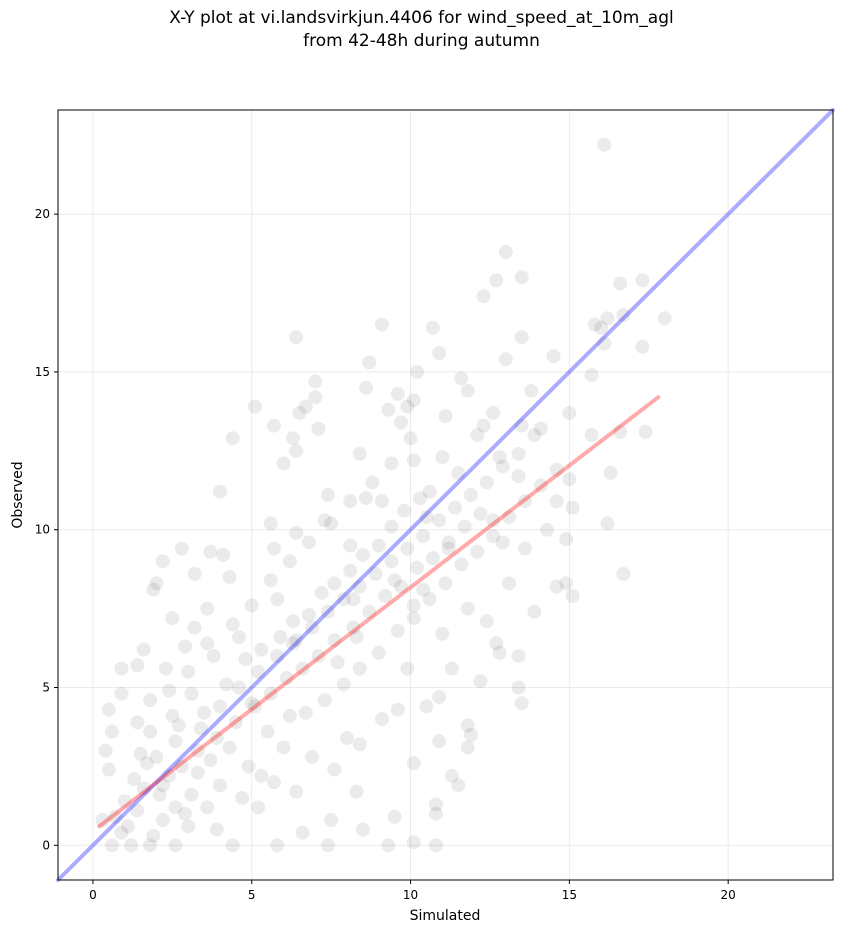  I want to click on x-tick-label: 10, so click(410, 895).